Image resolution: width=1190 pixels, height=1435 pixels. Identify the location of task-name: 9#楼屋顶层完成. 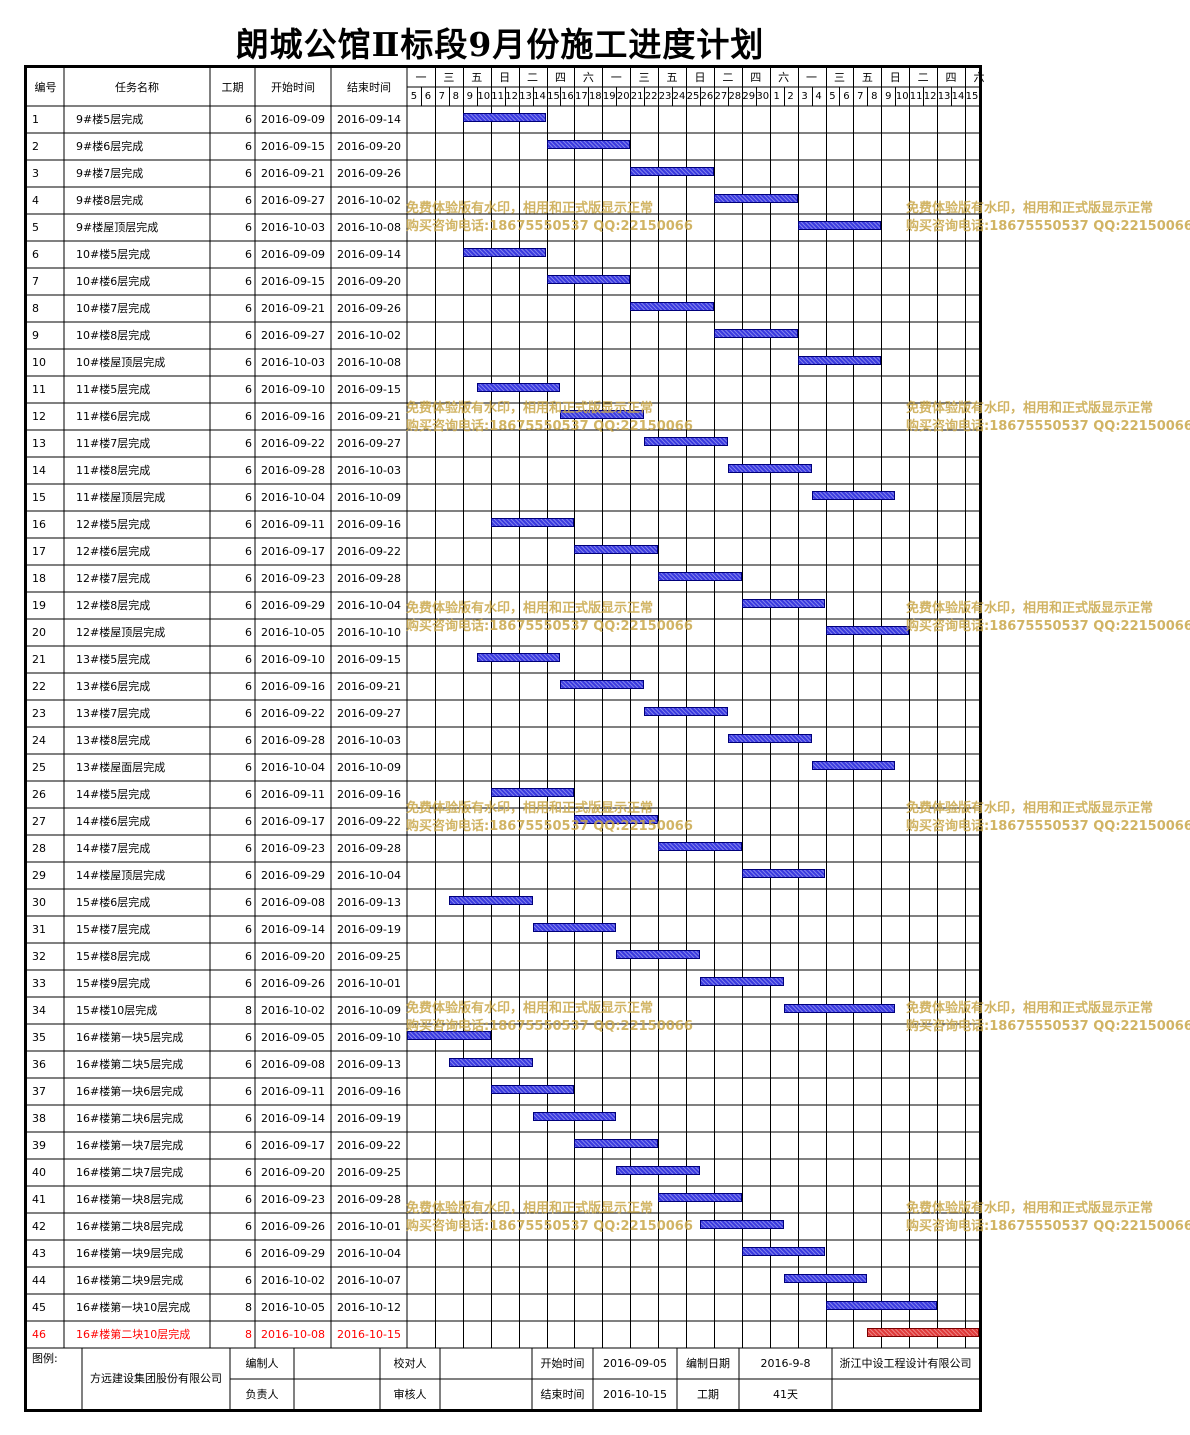
(117, 227).